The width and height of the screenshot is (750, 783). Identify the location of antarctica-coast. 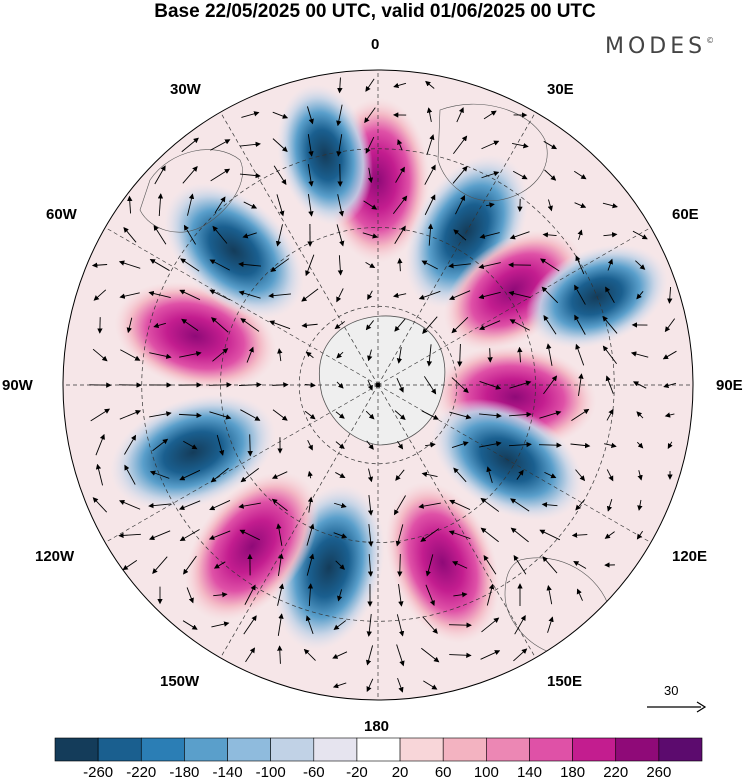
(382, 380).